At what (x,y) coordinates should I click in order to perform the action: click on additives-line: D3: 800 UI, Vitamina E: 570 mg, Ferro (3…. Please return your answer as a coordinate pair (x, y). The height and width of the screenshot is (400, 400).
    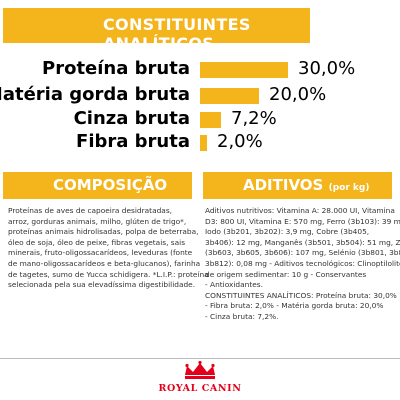
    Looking at the image, I should click on (302, 221).